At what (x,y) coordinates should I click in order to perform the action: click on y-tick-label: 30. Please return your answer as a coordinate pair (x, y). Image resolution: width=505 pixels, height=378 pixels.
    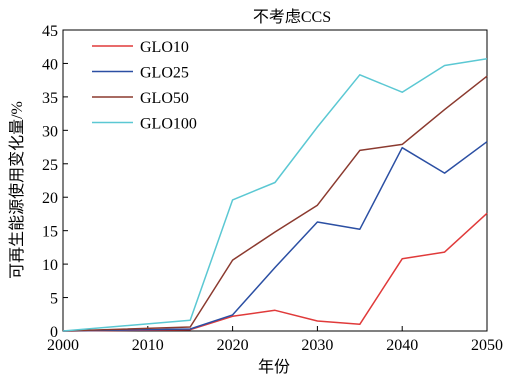
    Looking at the image, I should click on (50, 131).